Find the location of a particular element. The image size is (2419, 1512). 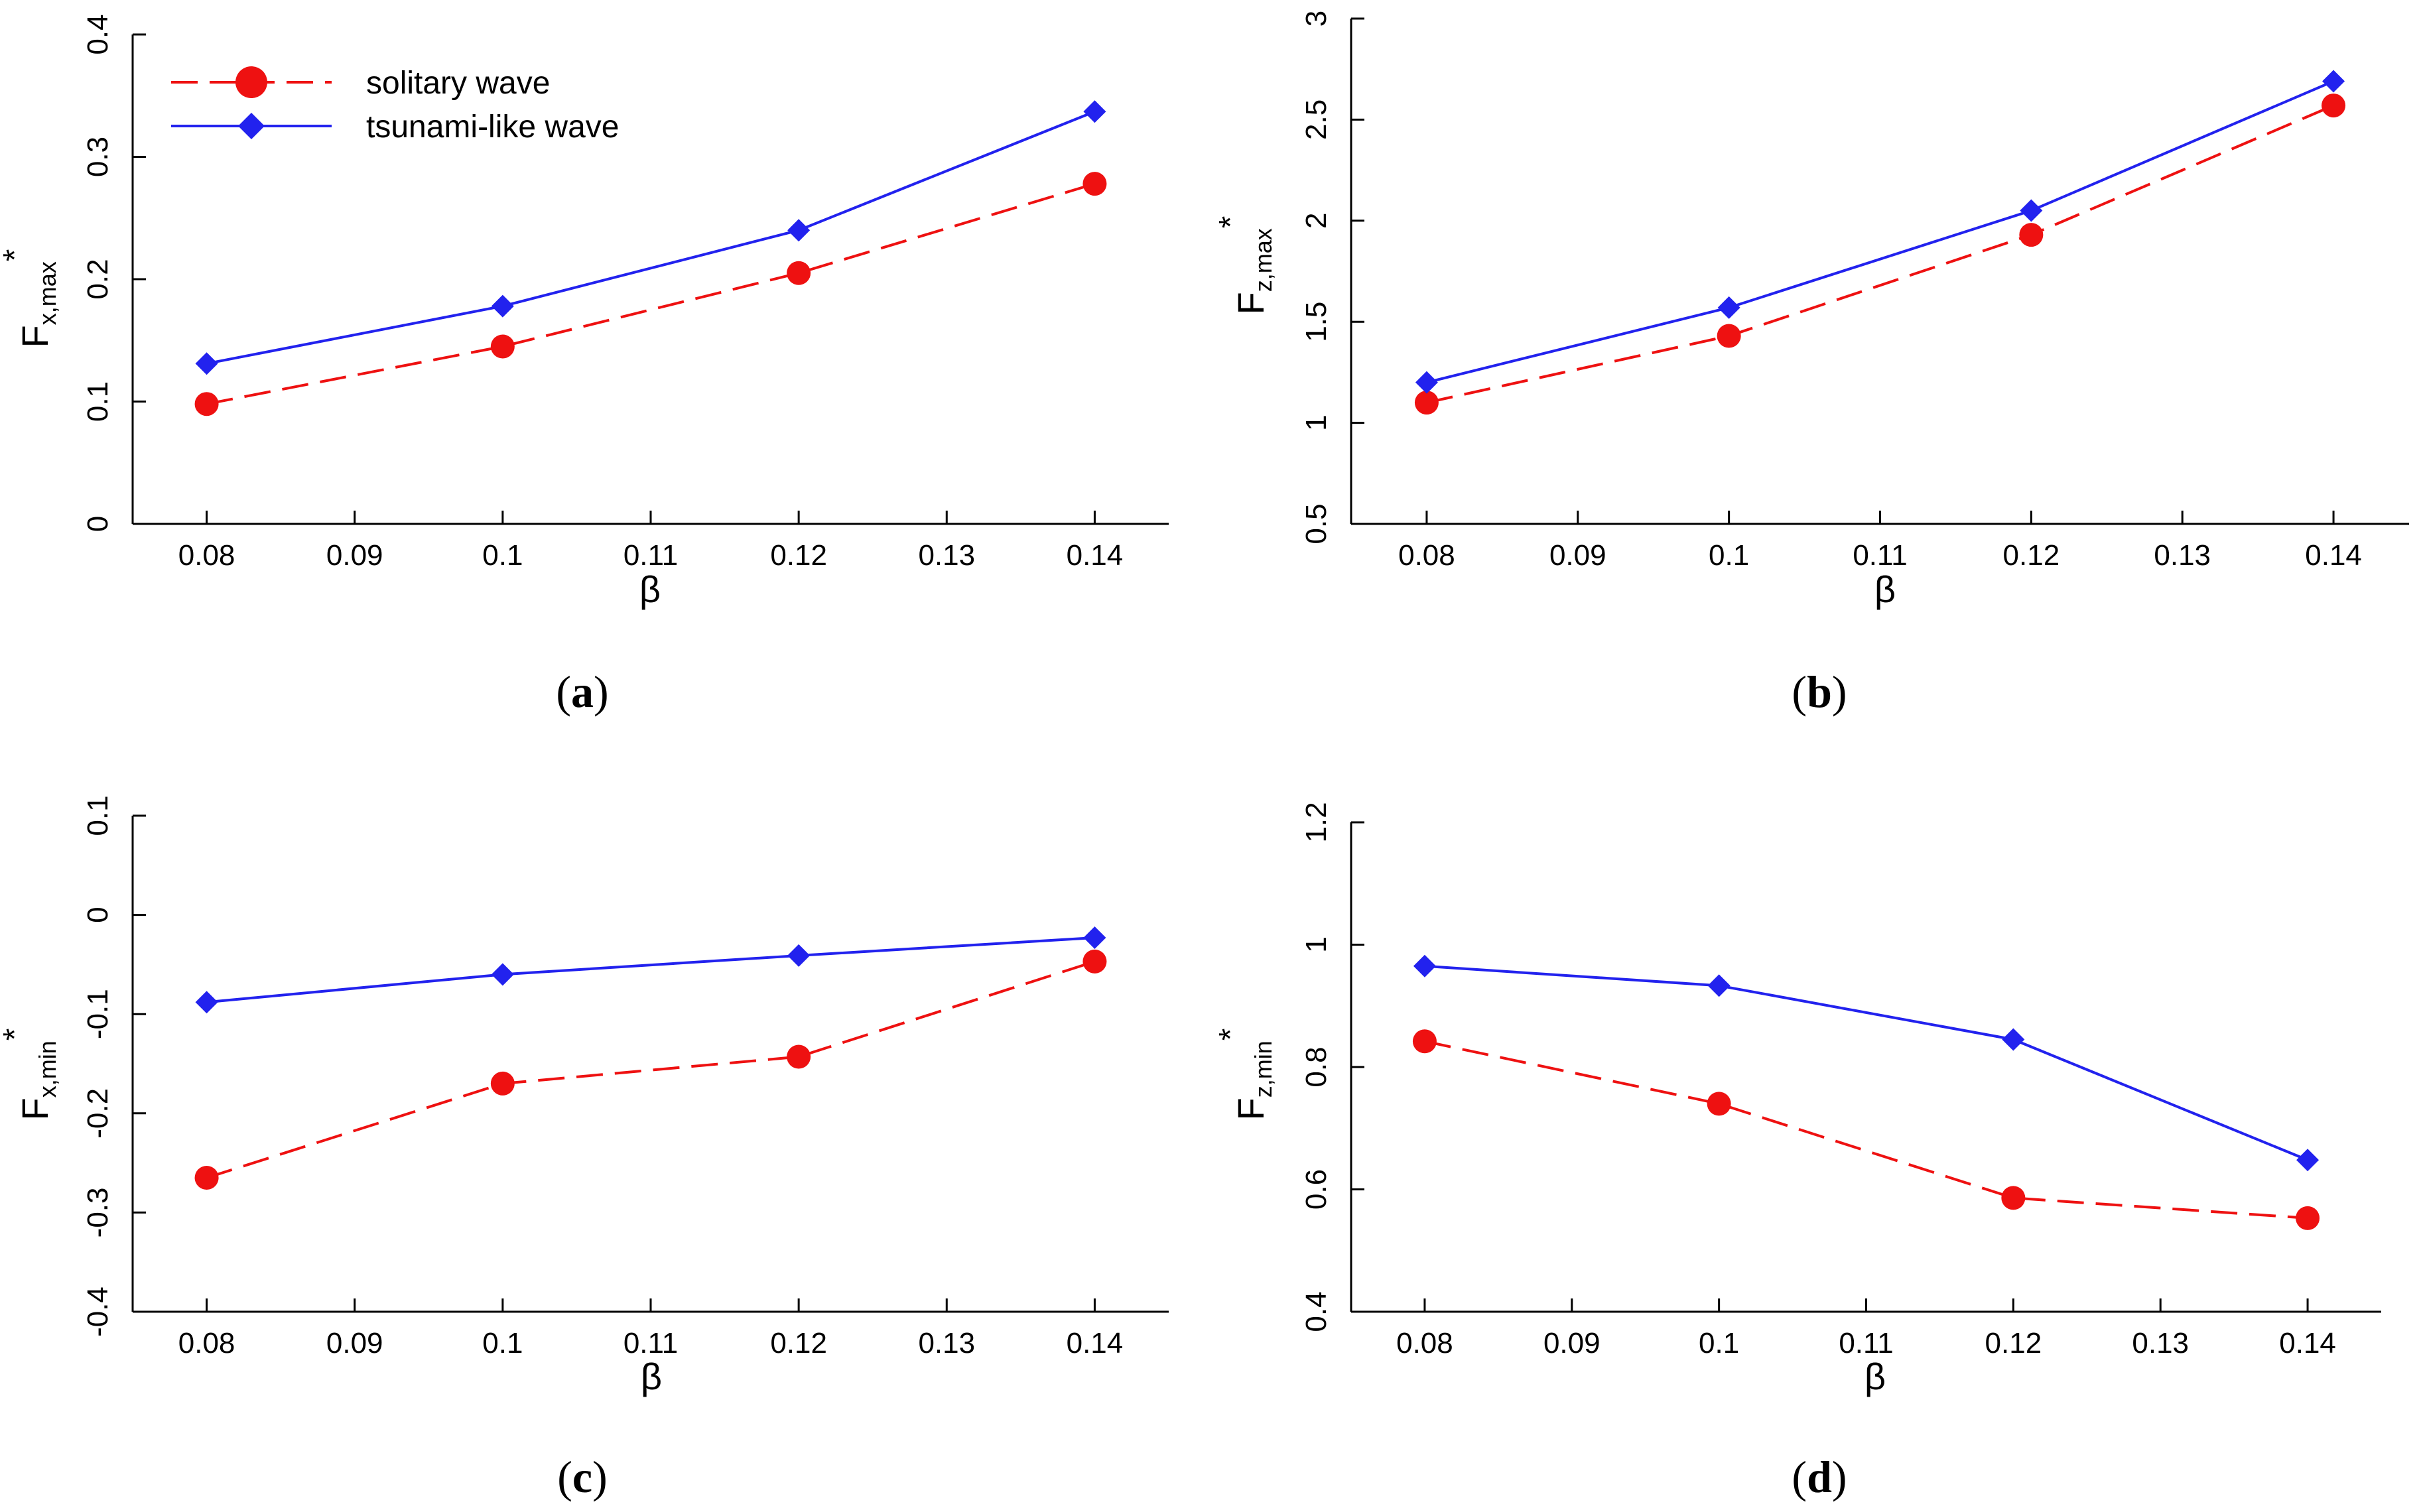

y-tick-label: 3 is located at coordinates (1316, 19).